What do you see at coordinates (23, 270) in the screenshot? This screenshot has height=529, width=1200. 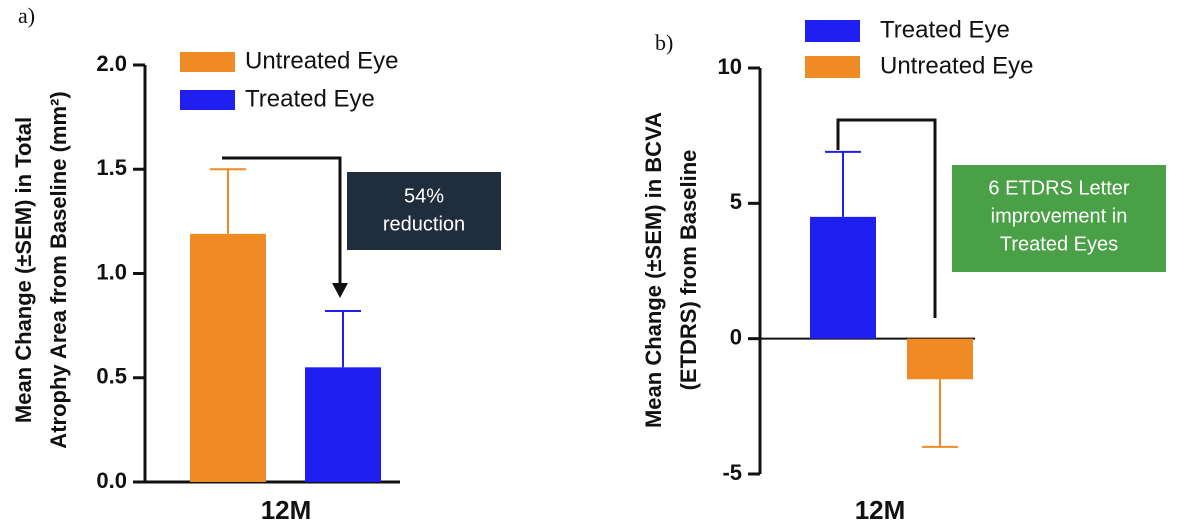 I see `y-axis-label: Mean Change (±SEM) in Total` at bounding box center [23, 270].